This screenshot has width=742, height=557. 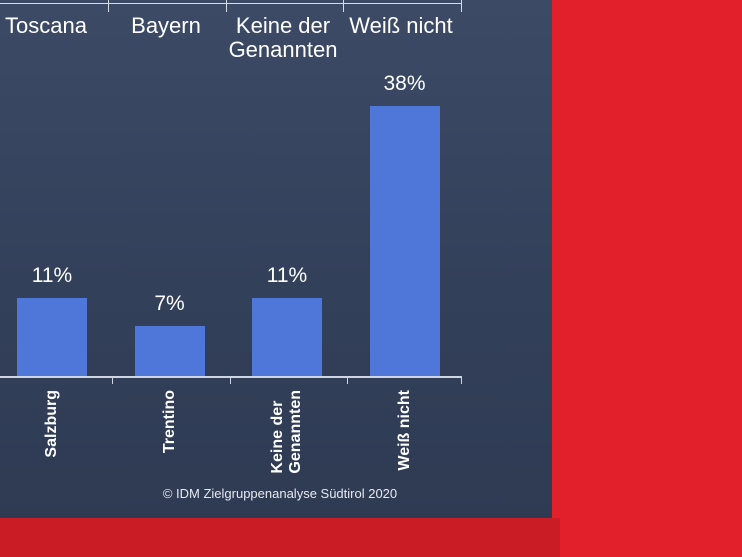 I want to click on x-axis-label: Keine der Genannten, so click(x=287, y=432).